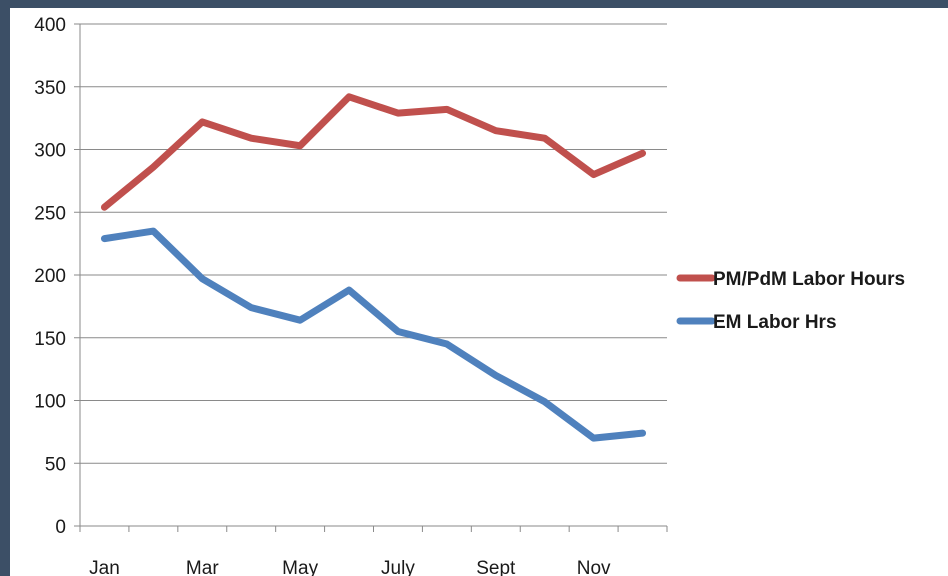 This screenshot has height=576, width=948. What do you see at coordinates (594, 567) in the screenshot?
I see `x-tick-label: Nov` at bounding box center [594, 567].